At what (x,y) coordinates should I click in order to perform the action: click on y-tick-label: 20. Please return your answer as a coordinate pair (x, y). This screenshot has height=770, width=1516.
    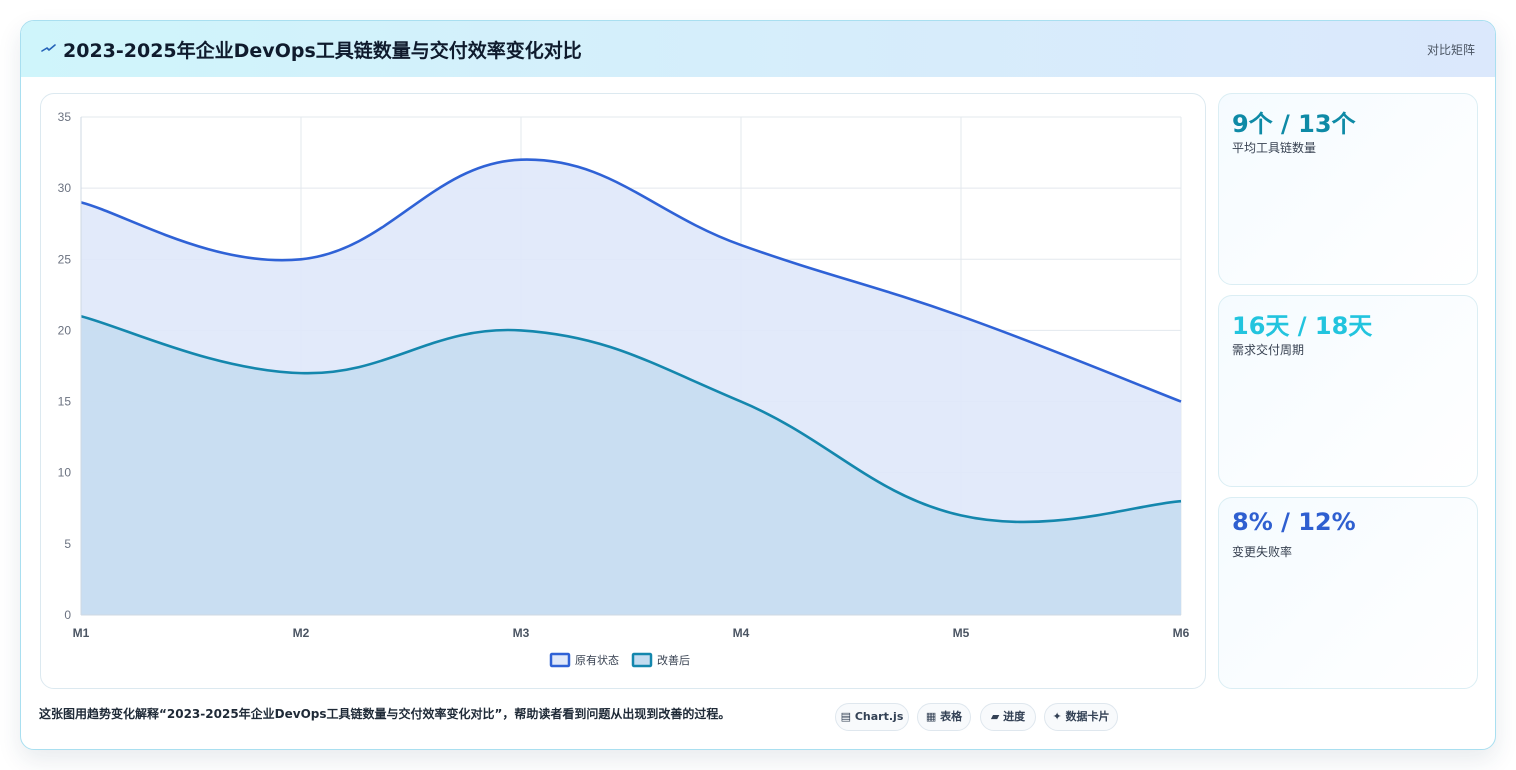
    Looking at the image, I should click on (65, 330).